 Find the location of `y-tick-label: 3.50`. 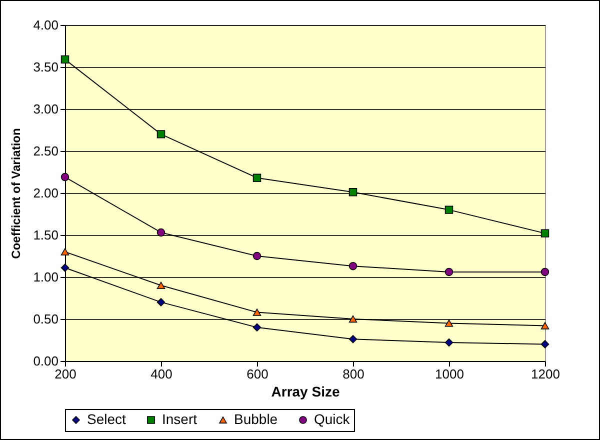

y-tick-label: 3.50 is located at coordinates (45, 67).